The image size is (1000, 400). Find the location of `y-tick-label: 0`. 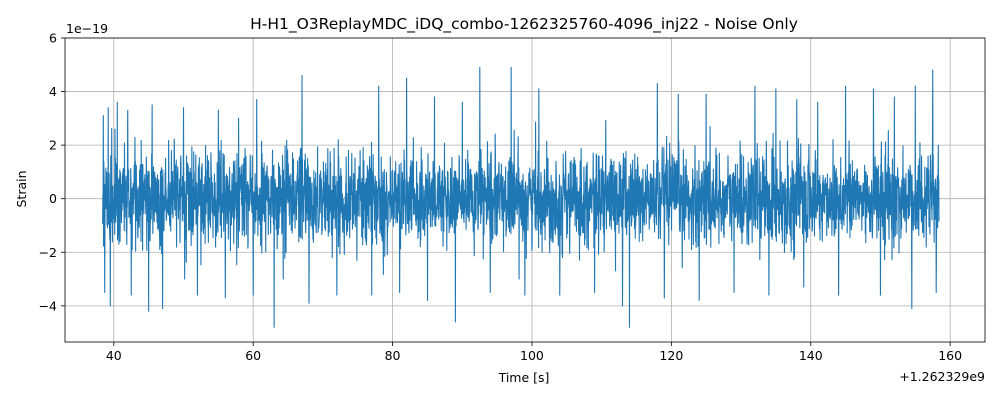

y-tick-label: 0 is located at coordinates (53, 198).